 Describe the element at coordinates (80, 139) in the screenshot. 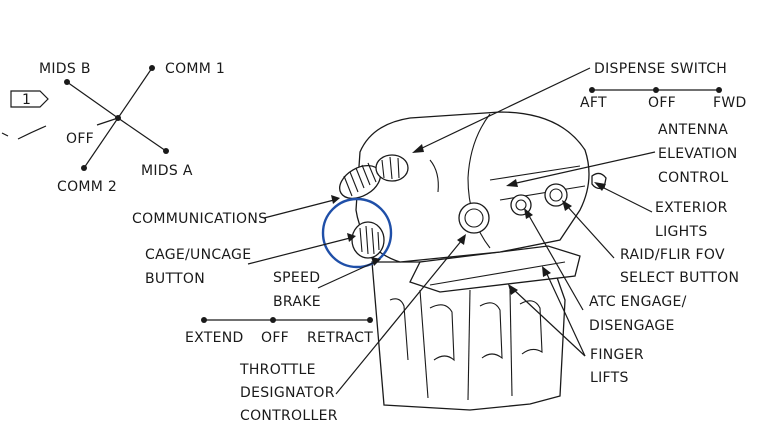

I see `off-label-selector: OFF` at that location.